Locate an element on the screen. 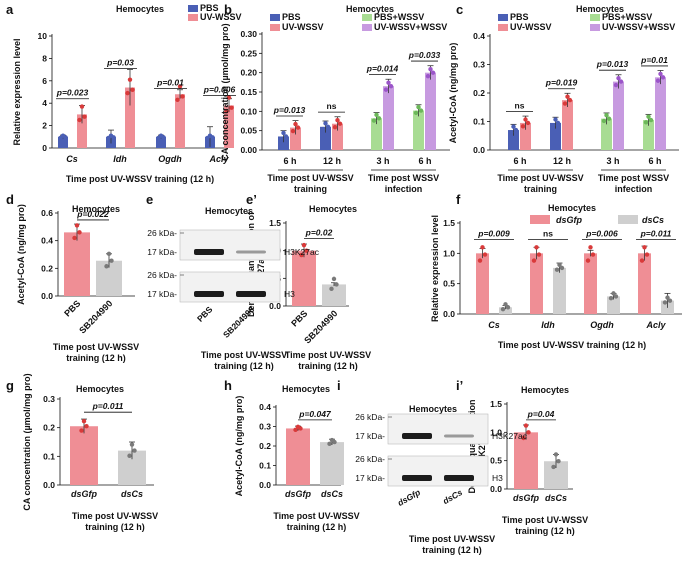  panel-letter: i is located at coordinates (339, 385).